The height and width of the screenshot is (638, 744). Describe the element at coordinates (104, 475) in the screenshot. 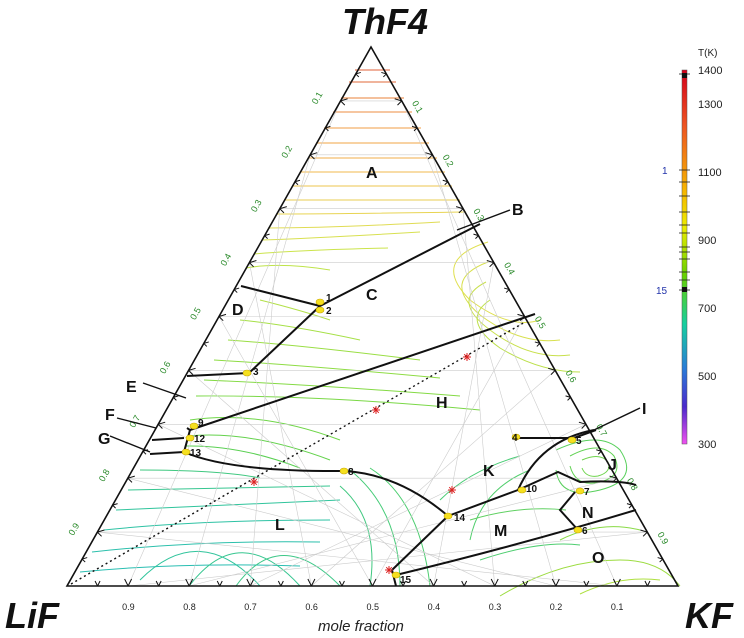

I see `left-axis-tick-label: 0.8` at that location.